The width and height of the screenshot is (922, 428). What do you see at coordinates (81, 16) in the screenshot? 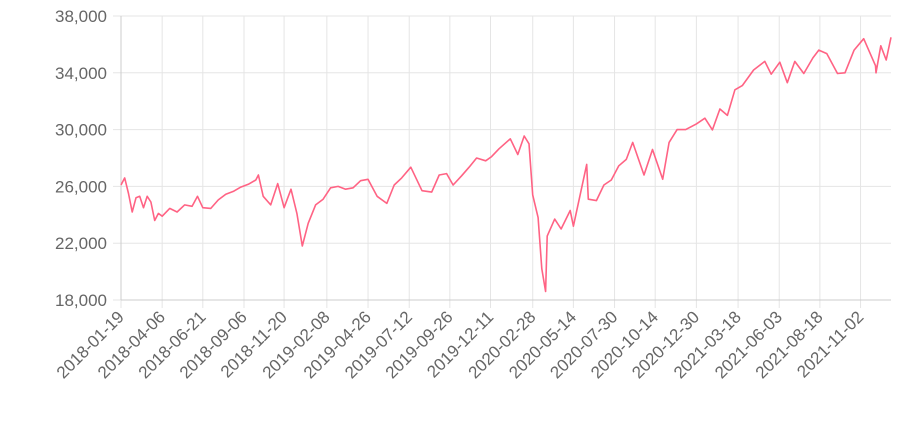
I see `y-tick-label: 38,000` at bounding box center [81, 16].